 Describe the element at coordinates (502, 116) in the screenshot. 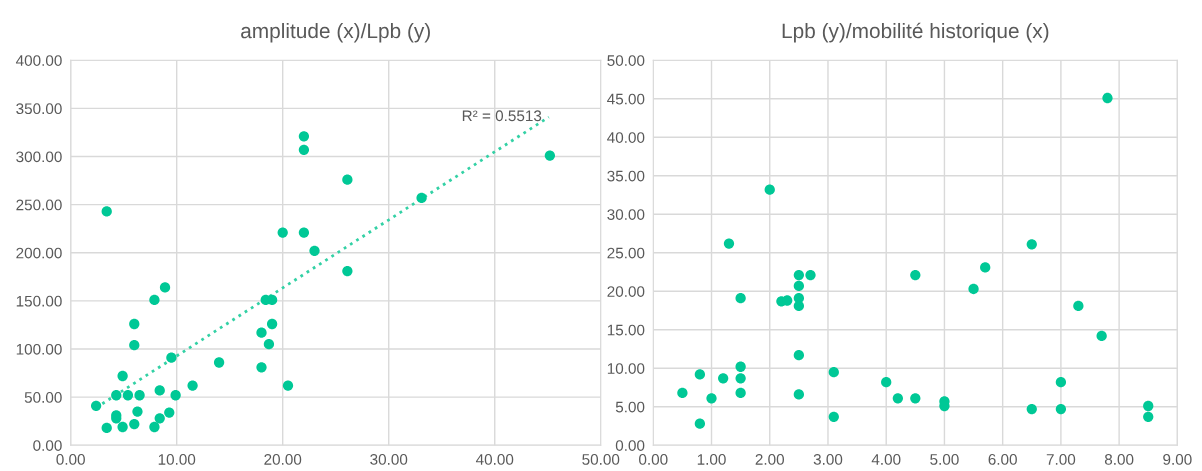

I see `annotation: R² = 0.5513` at that location.